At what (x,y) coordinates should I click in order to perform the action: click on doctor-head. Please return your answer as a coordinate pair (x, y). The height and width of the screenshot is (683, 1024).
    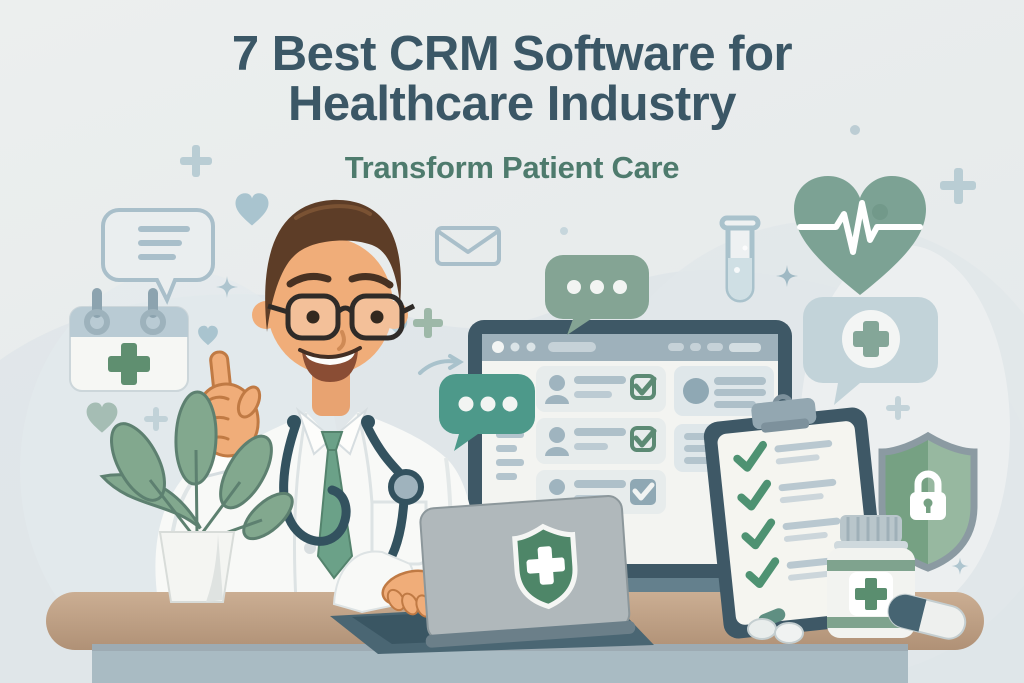
    Looking at the image, I should click on (334, 290).